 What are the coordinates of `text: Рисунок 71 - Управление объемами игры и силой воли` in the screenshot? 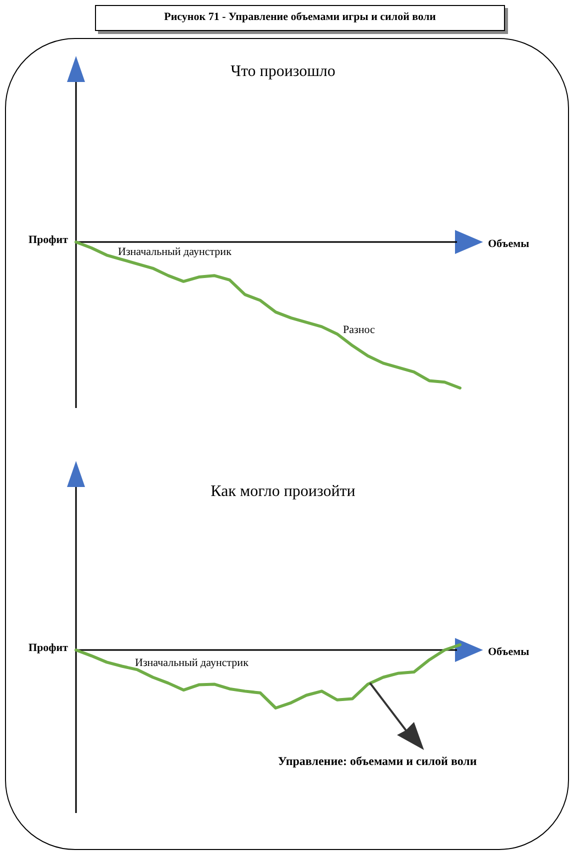 It's located at (300, 18).